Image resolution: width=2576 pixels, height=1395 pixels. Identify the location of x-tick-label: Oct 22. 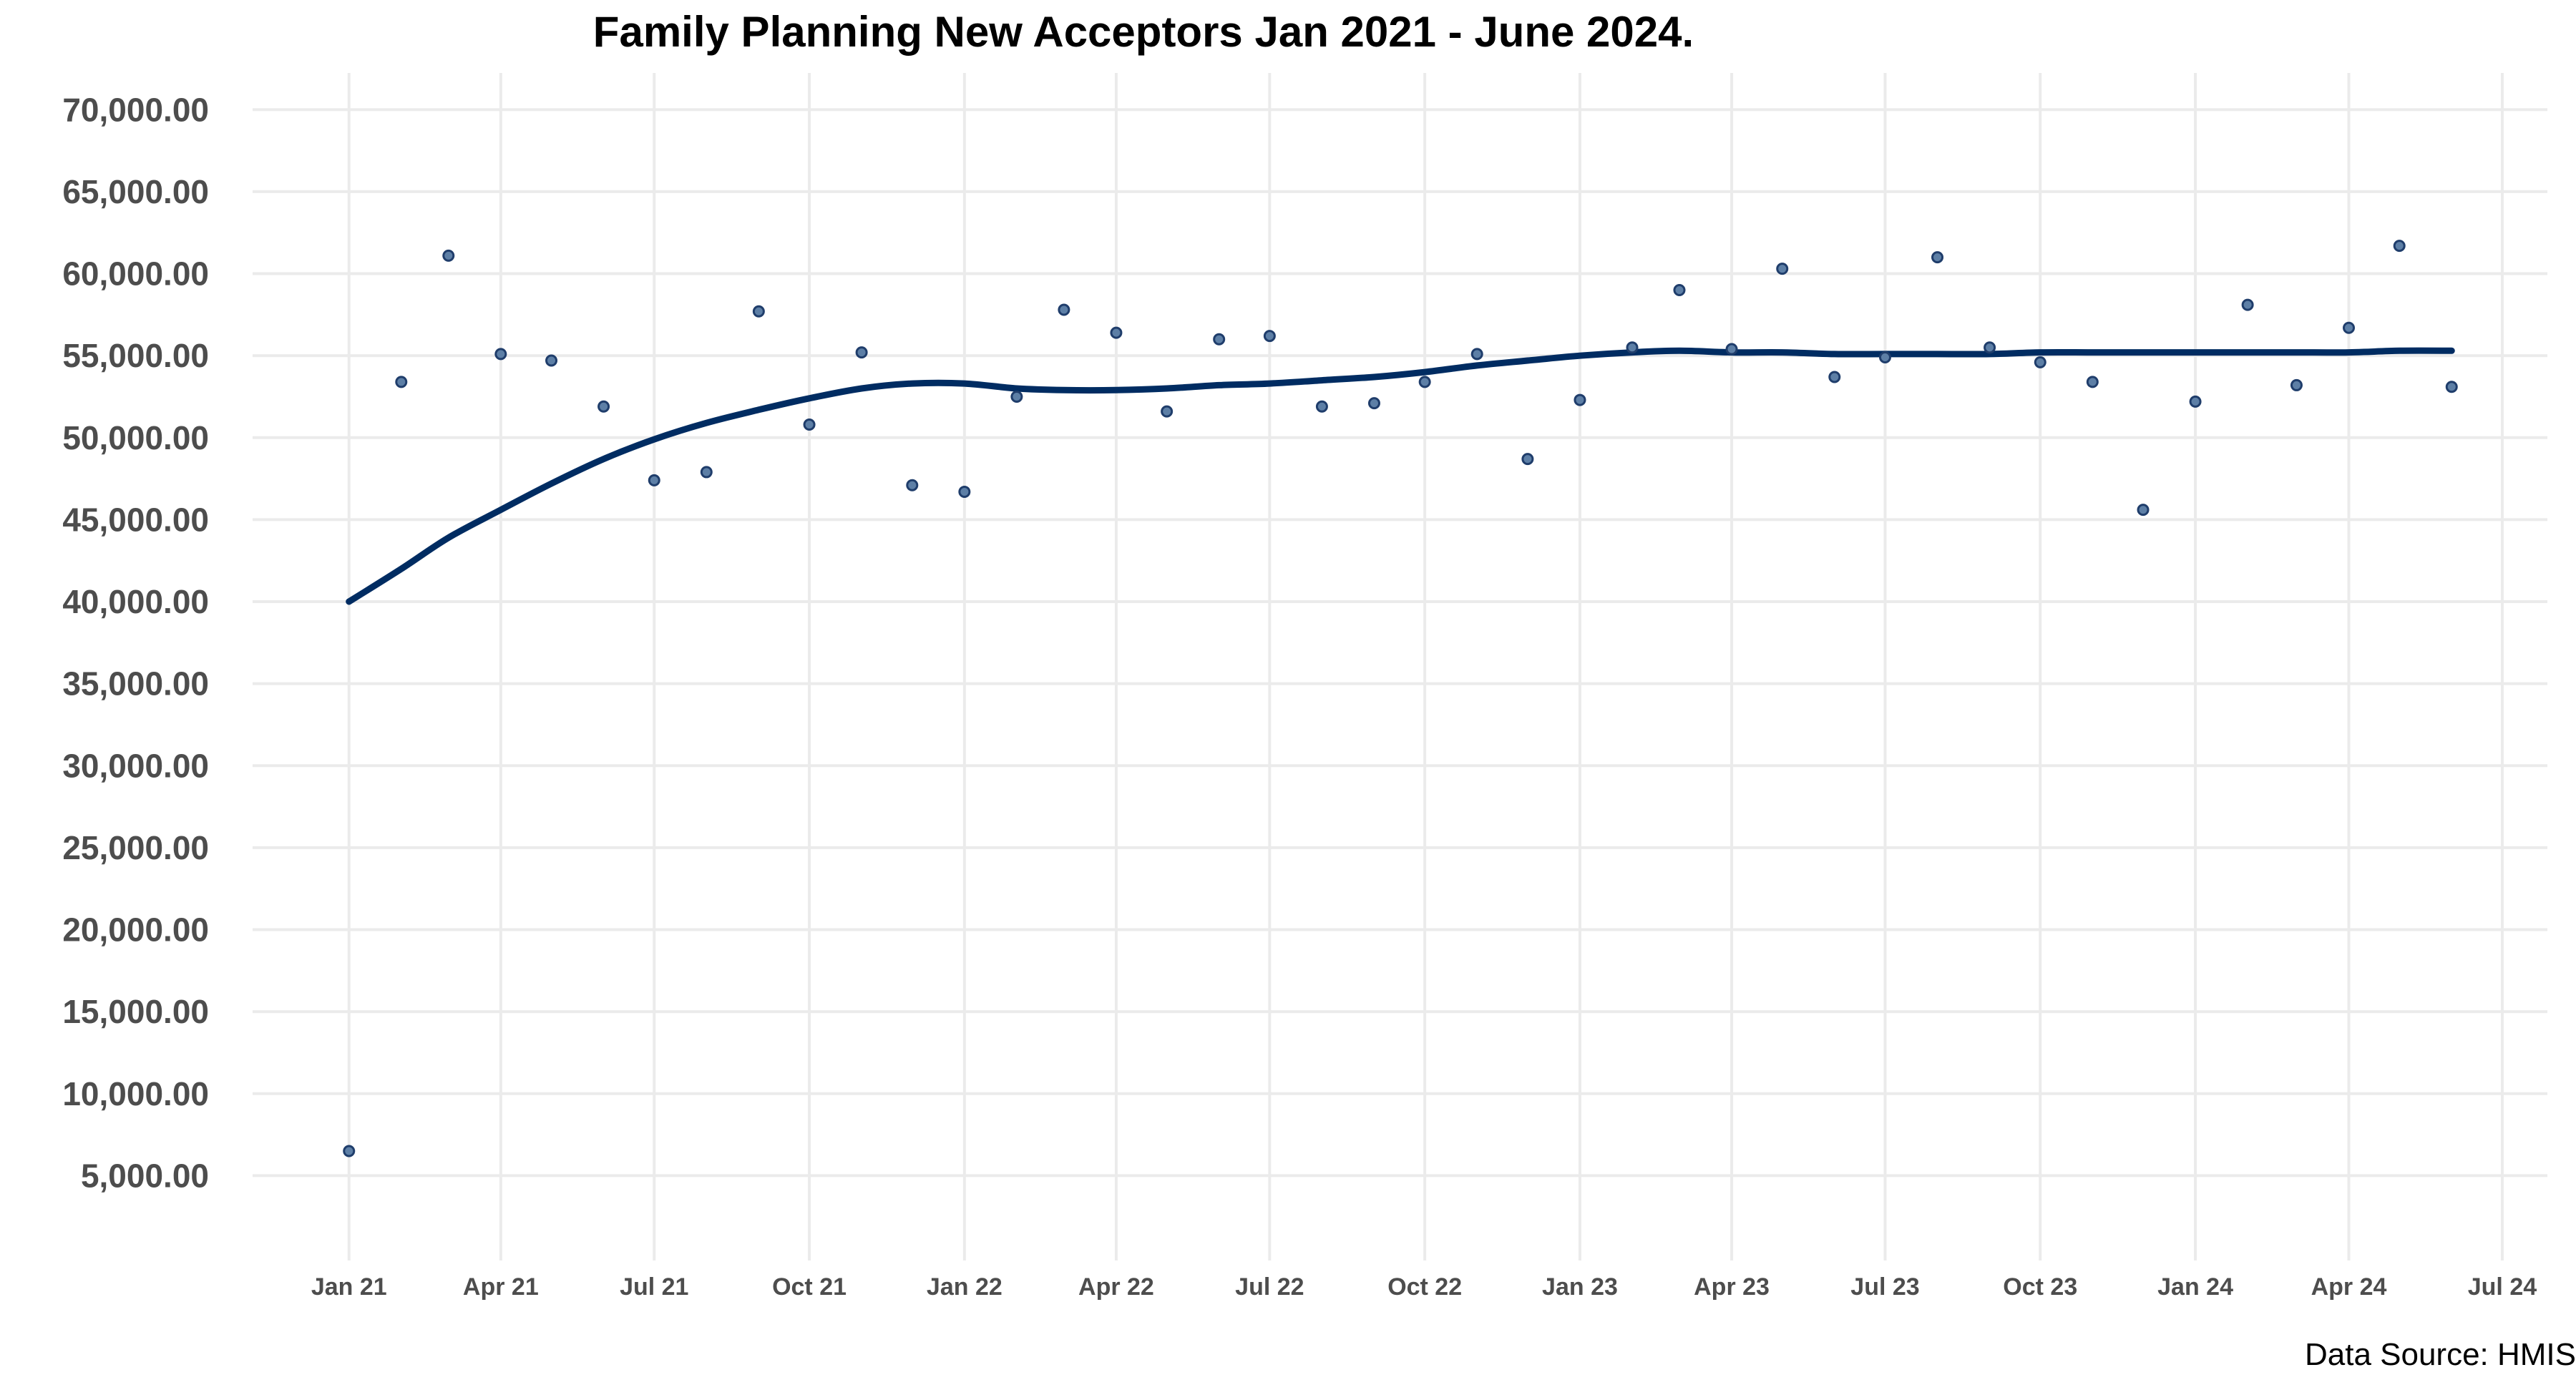
(1424, 1287).